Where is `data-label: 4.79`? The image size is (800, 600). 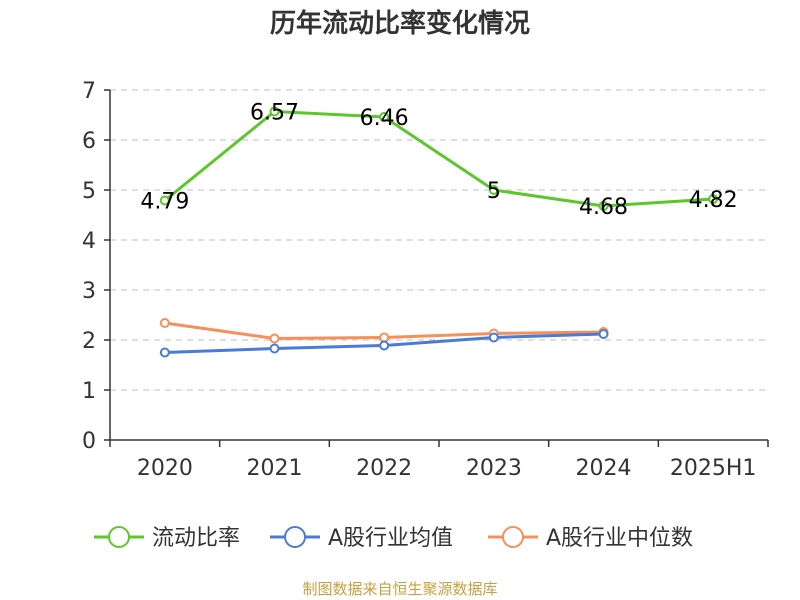
data-label: 4.79 is located at coordinates (164, 202).